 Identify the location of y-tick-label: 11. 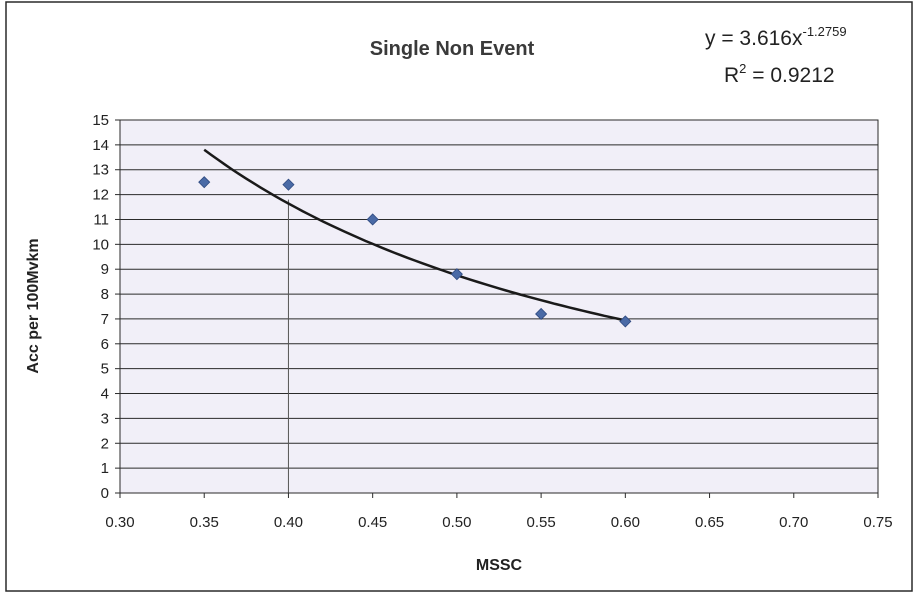
(101, 219).